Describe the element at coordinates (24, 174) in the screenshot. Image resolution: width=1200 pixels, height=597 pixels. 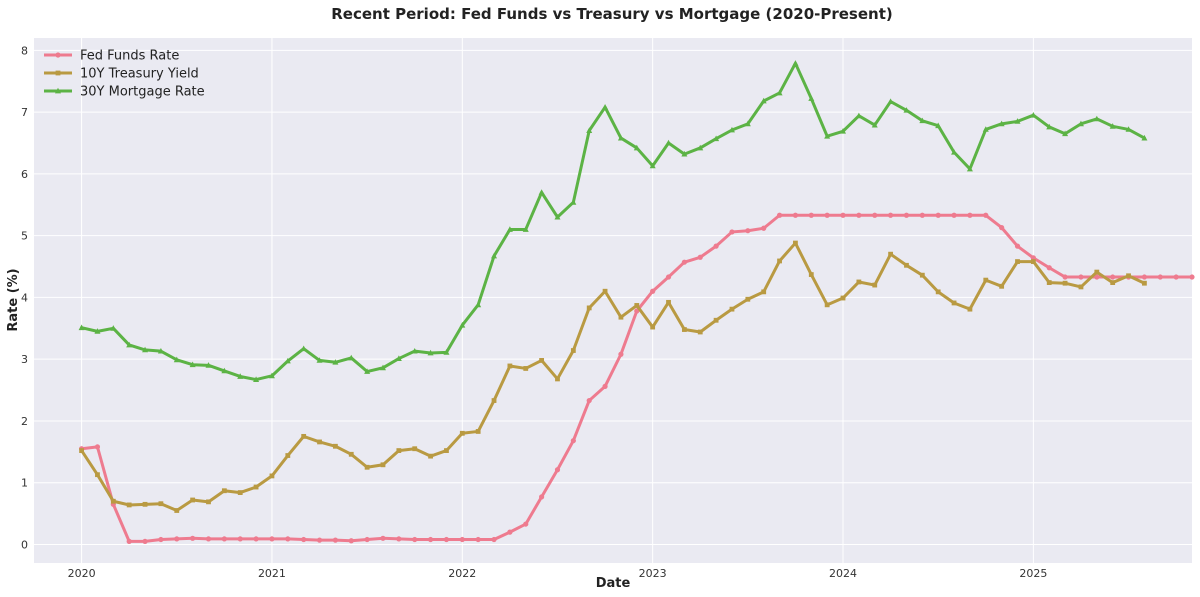
I see `y-tick-label: 6` at that location.